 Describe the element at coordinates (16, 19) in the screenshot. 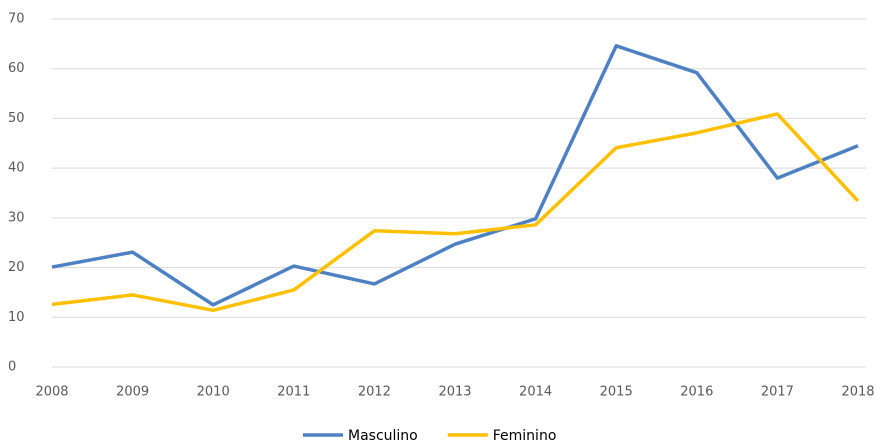

I see `y-tick-label: 70` at that location.